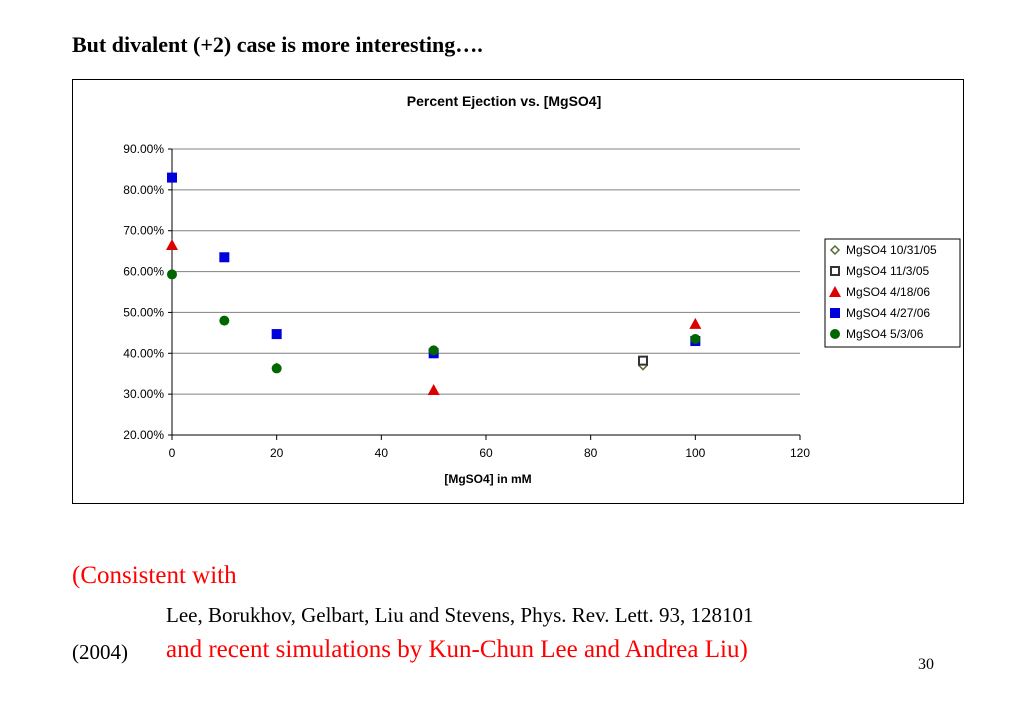  I want to click on legend-label: MgSO4 11/3/05, so click(887, 271).